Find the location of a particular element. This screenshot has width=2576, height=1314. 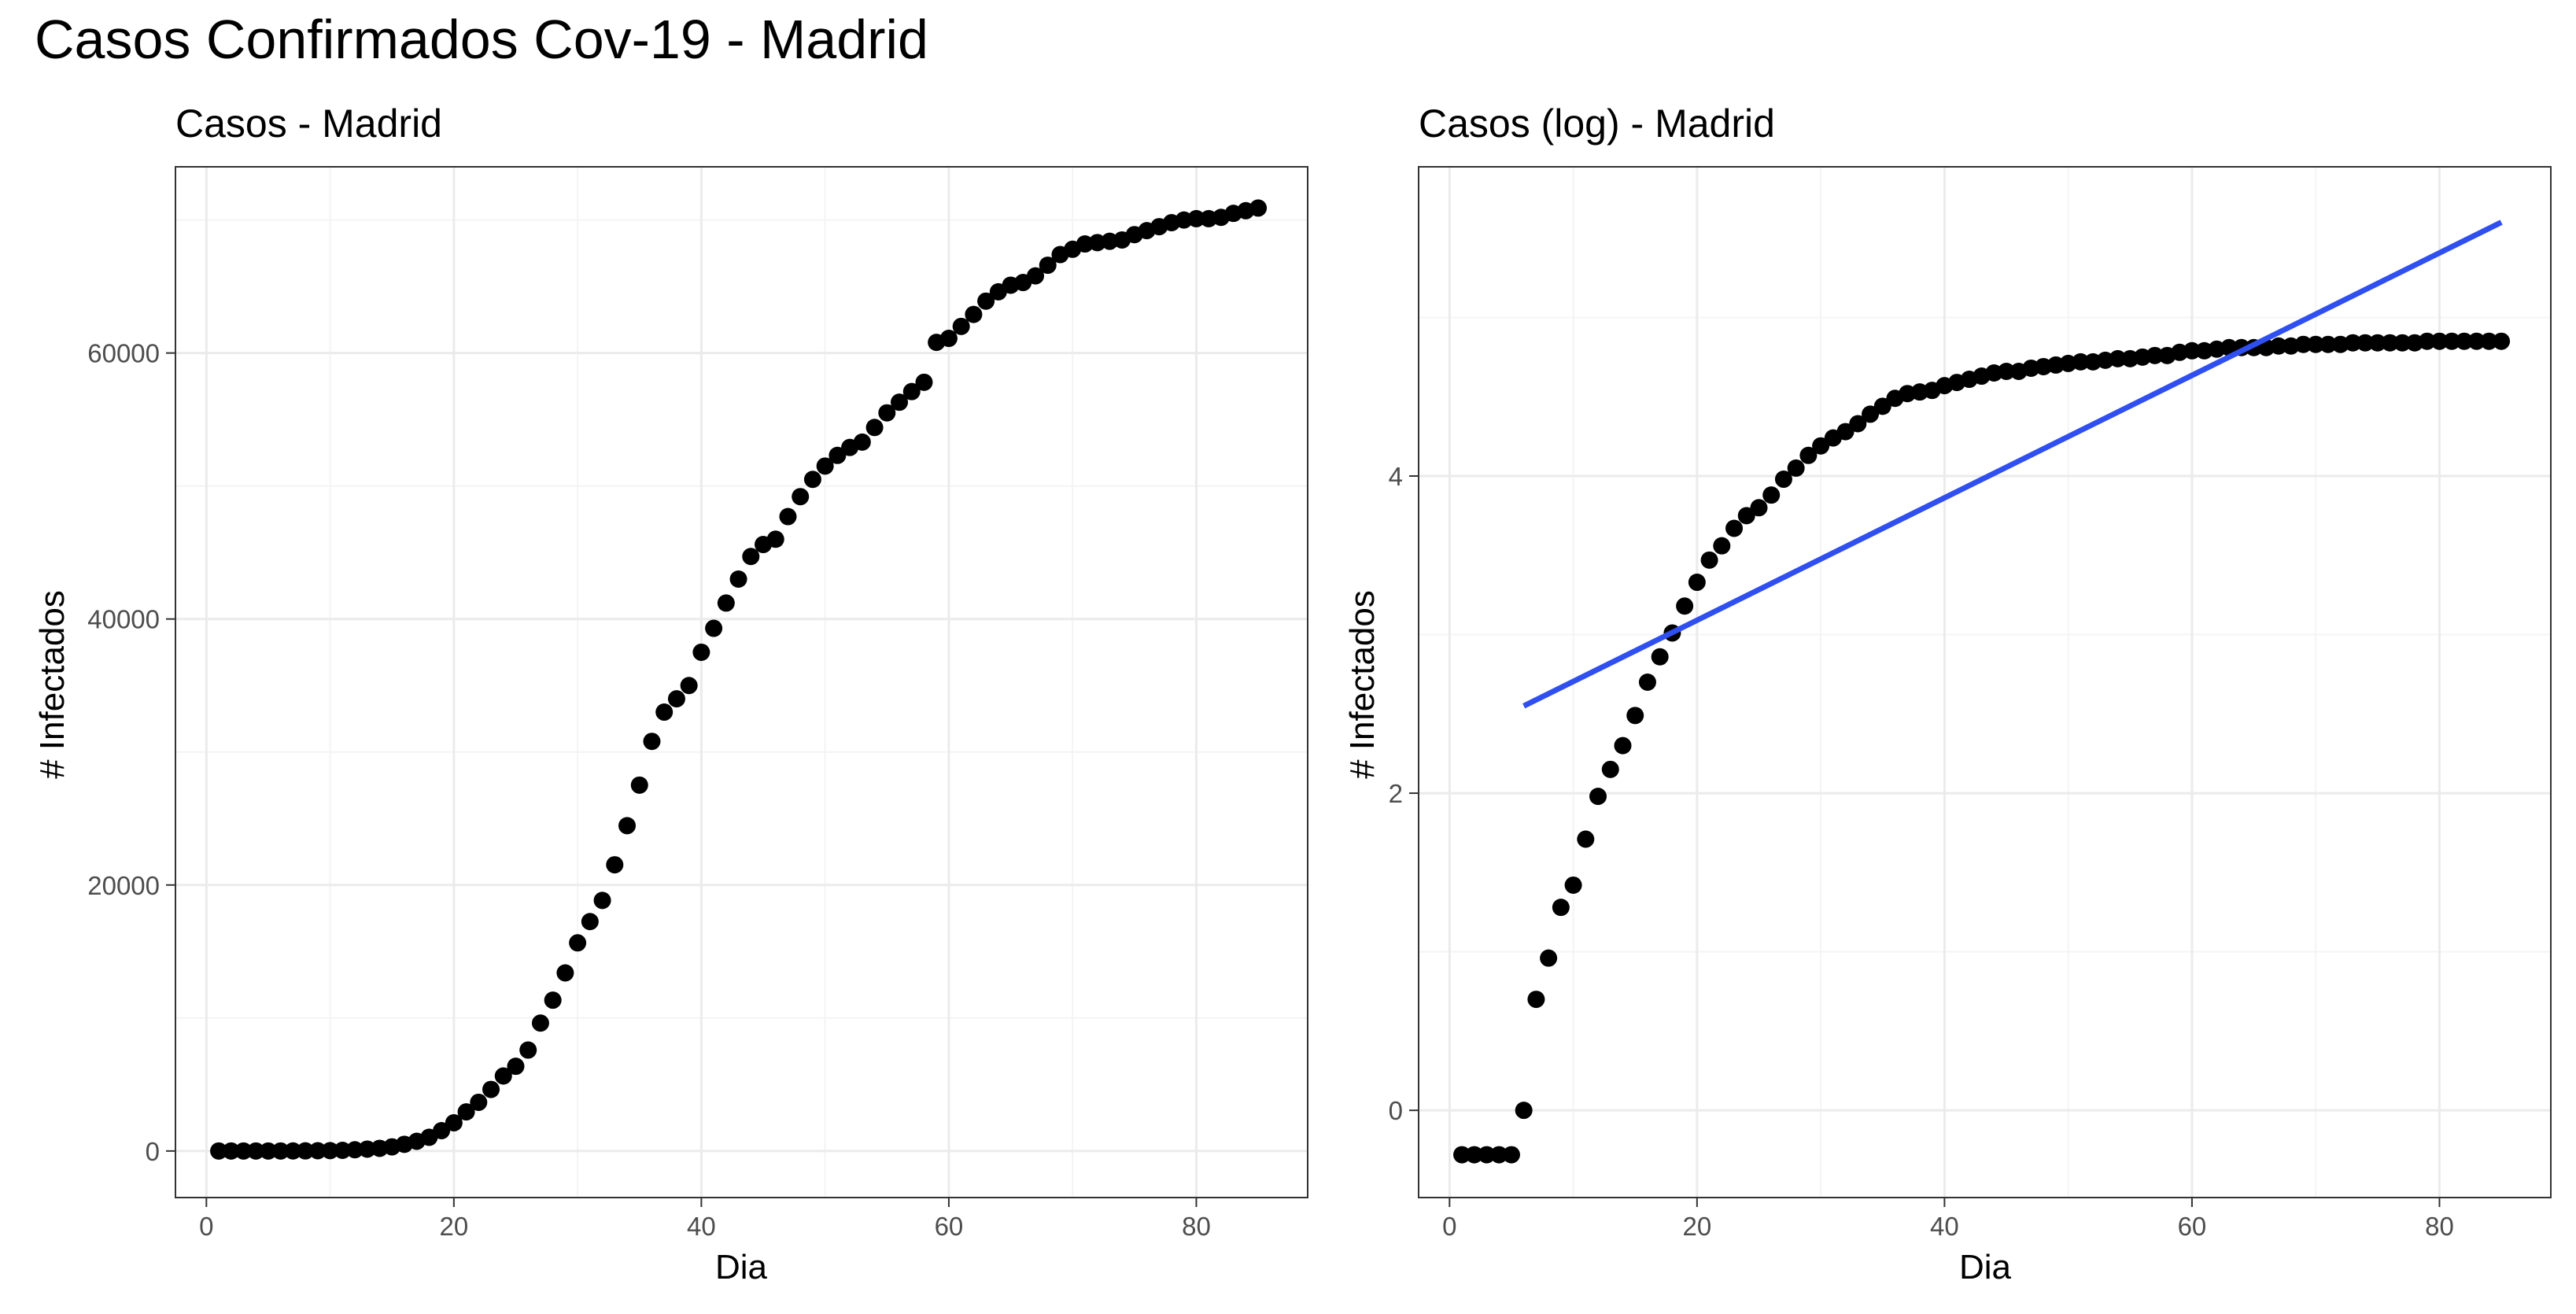

y-tick-label: 2 is located at coordinates (1396, 794).